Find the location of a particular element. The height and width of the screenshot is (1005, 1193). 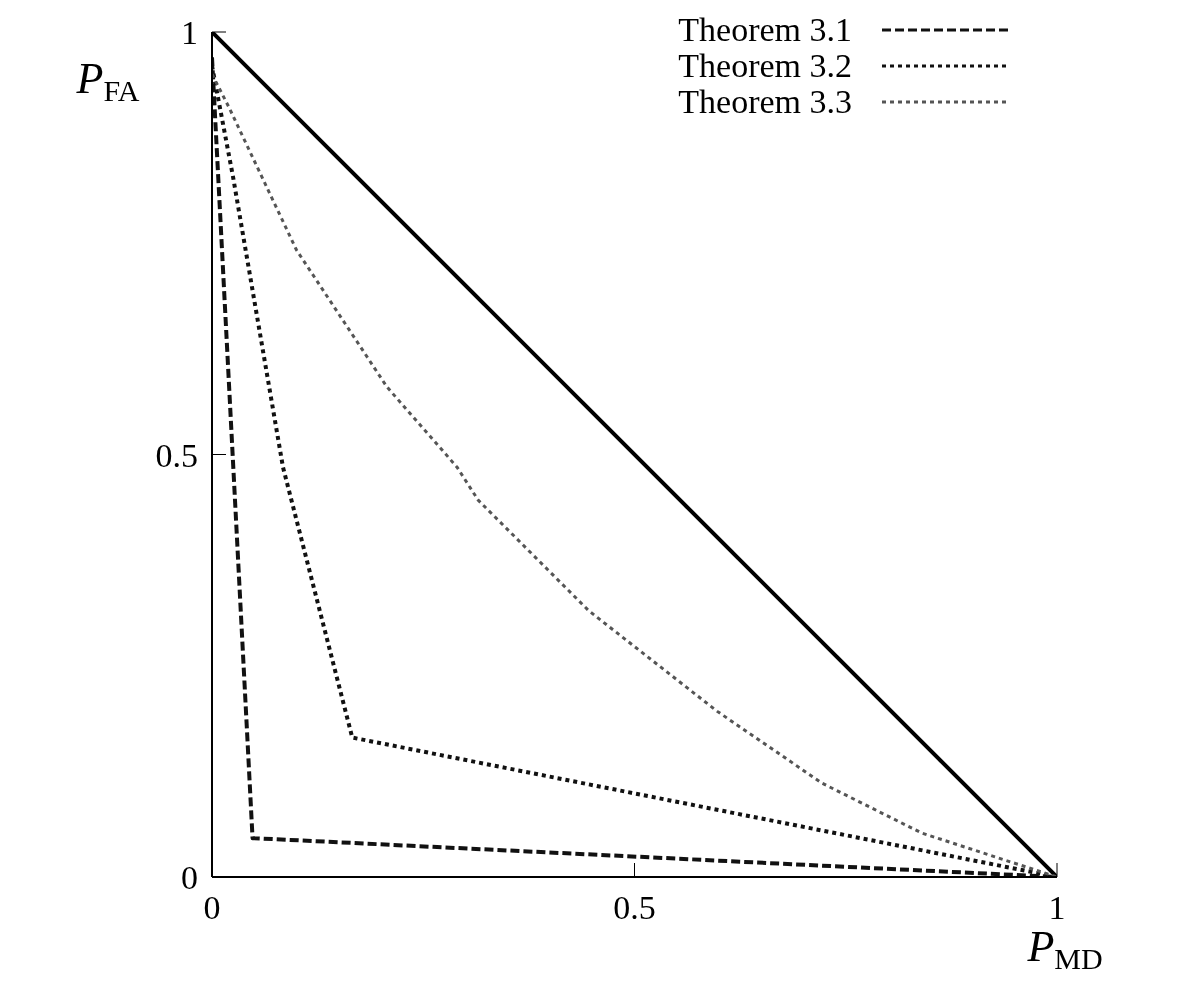

legend-label: Theorem 3.2 is located at coordinates (765, 65).